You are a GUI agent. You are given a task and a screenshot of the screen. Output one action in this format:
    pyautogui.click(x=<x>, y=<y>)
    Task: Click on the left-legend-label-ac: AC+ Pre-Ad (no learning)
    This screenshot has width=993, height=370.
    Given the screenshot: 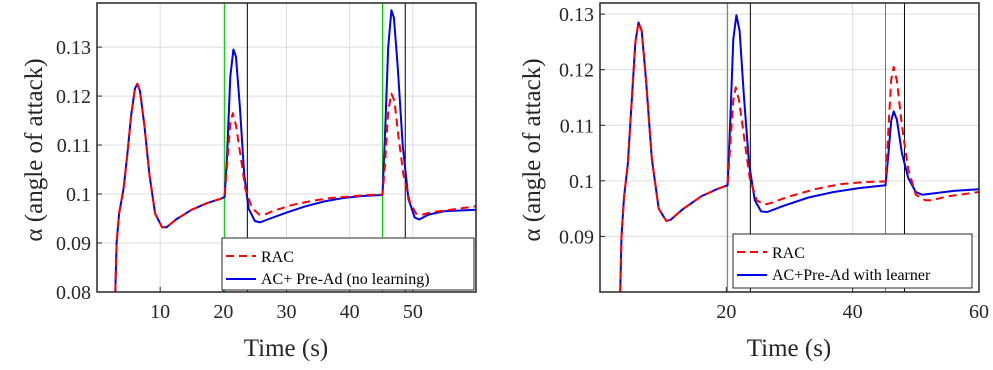 What is the action you would take?
    pyautogui.click(x=345, y=279)
    